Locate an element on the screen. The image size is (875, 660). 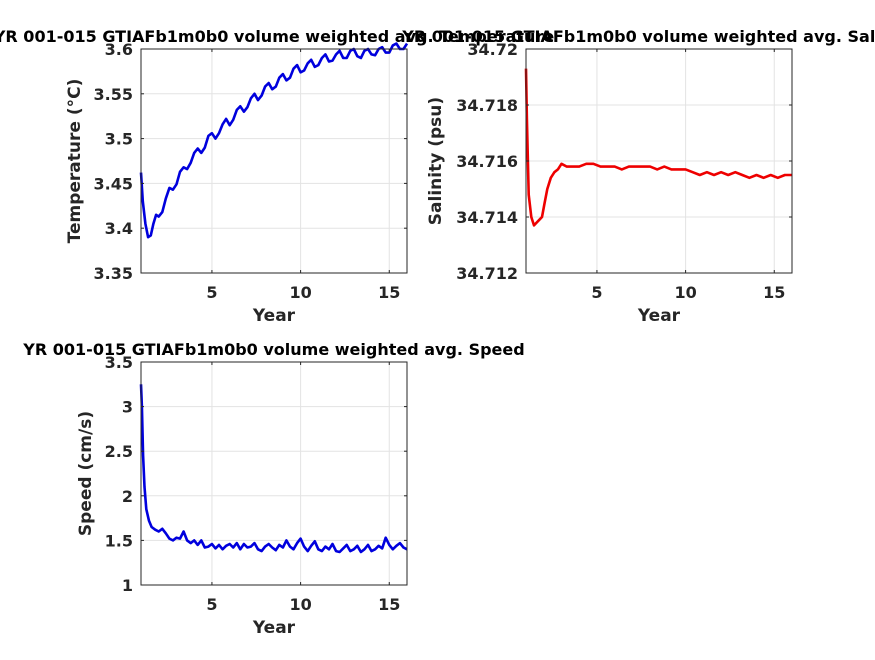
y-axis-label: Temperature (°C) is located at coordinates (75, 161).